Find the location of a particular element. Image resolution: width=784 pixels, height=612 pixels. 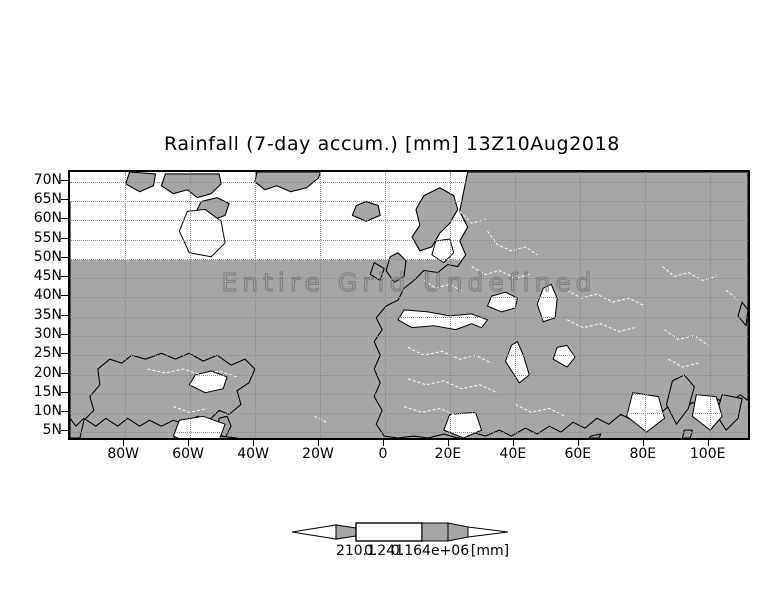

x-axis-label: 80E is located at coordinates (643, 454).